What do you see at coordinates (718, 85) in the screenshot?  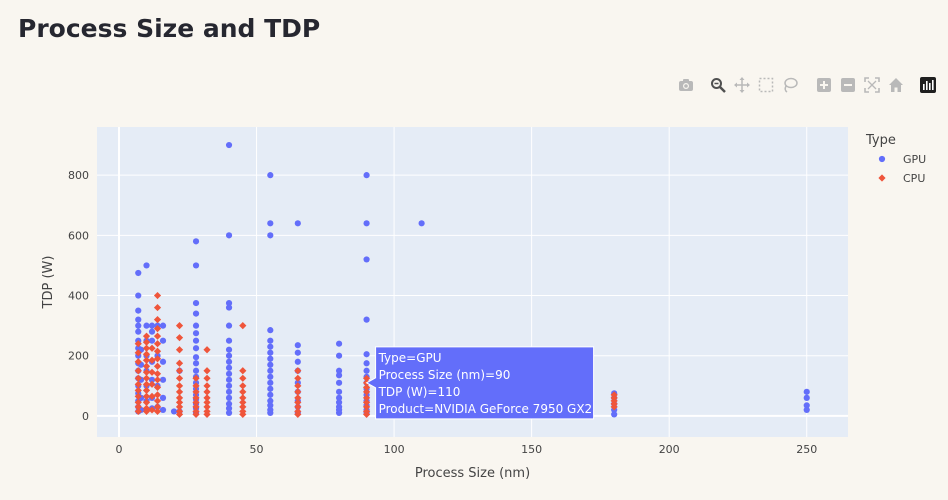 I see `zoom-icon` at bounding box center [718, 85].